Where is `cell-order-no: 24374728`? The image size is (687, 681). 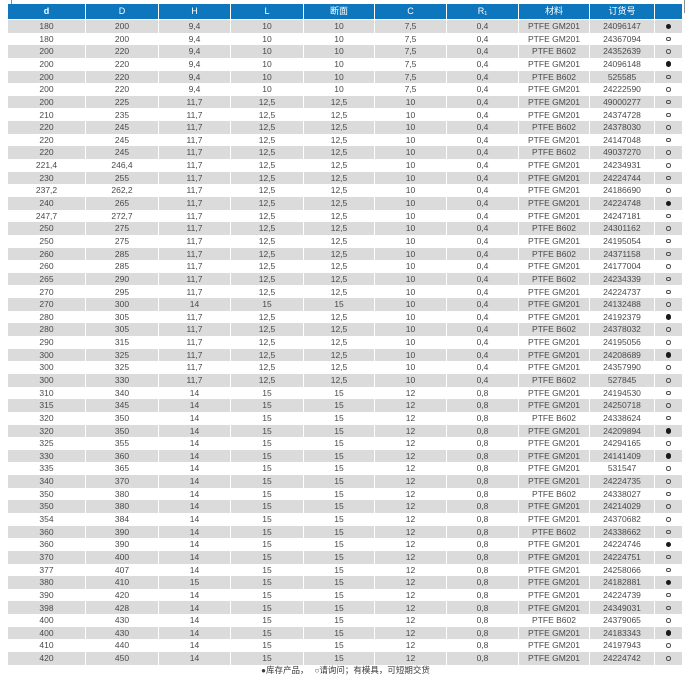 cell-order-no: 24374728 is located at coordinates (622, 115).